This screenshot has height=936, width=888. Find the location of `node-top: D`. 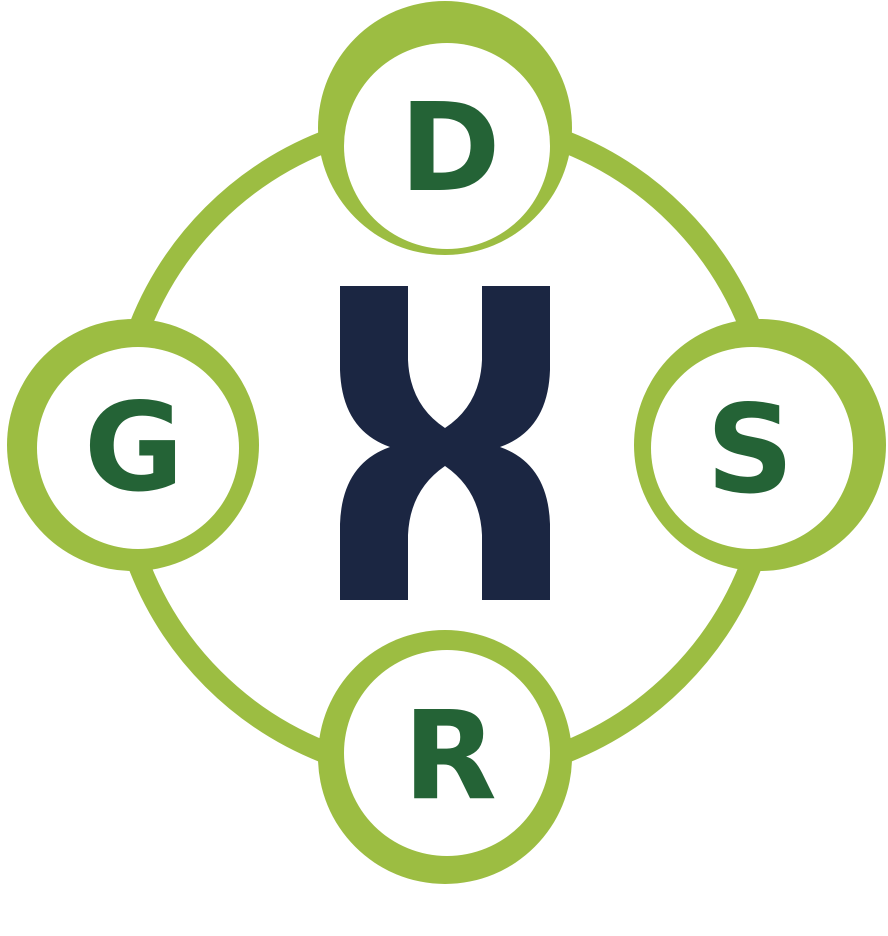

node-top: D is located at coordinates (445, 128).